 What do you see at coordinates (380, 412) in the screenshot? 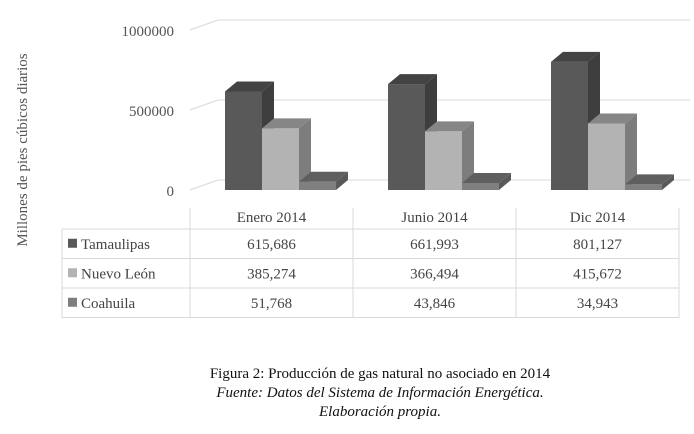
I see `figure-note: Elaboración propia.` at bounding box center [380, 412].